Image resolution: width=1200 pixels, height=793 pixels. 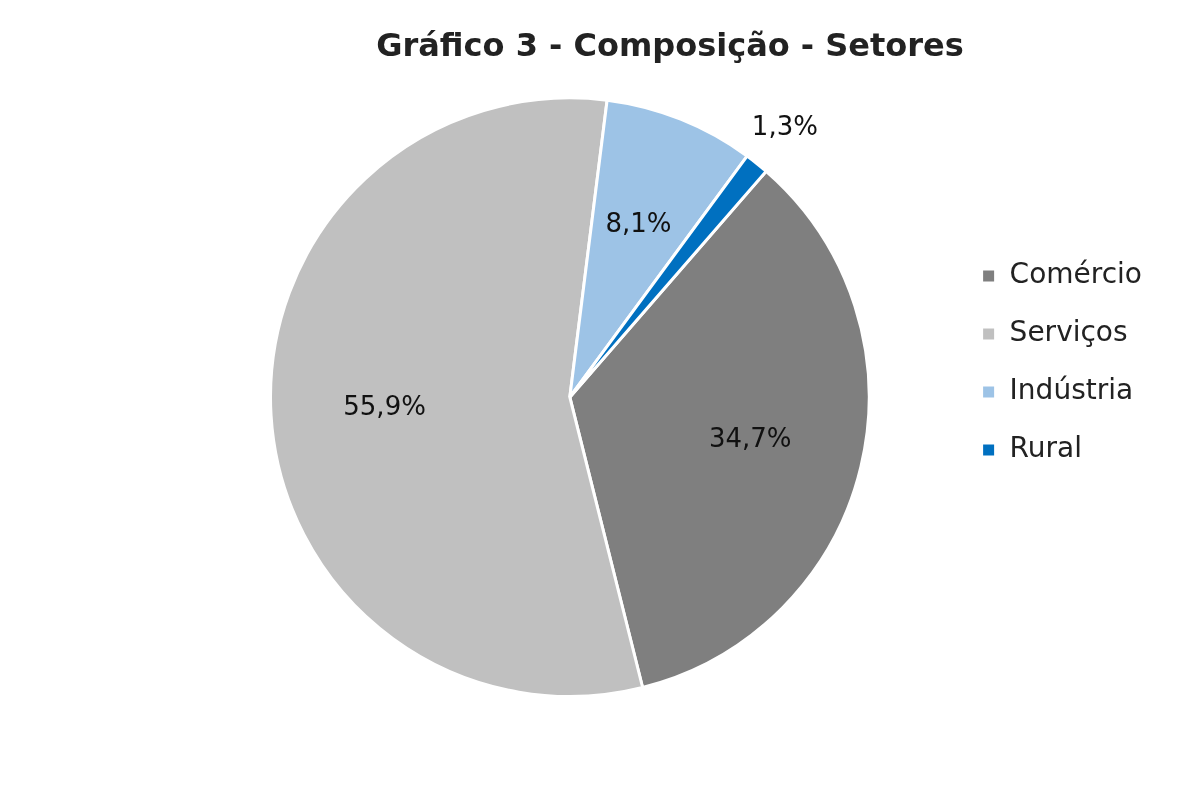 I want to click on data-label: 55,9%, so click(x=384, y=406).